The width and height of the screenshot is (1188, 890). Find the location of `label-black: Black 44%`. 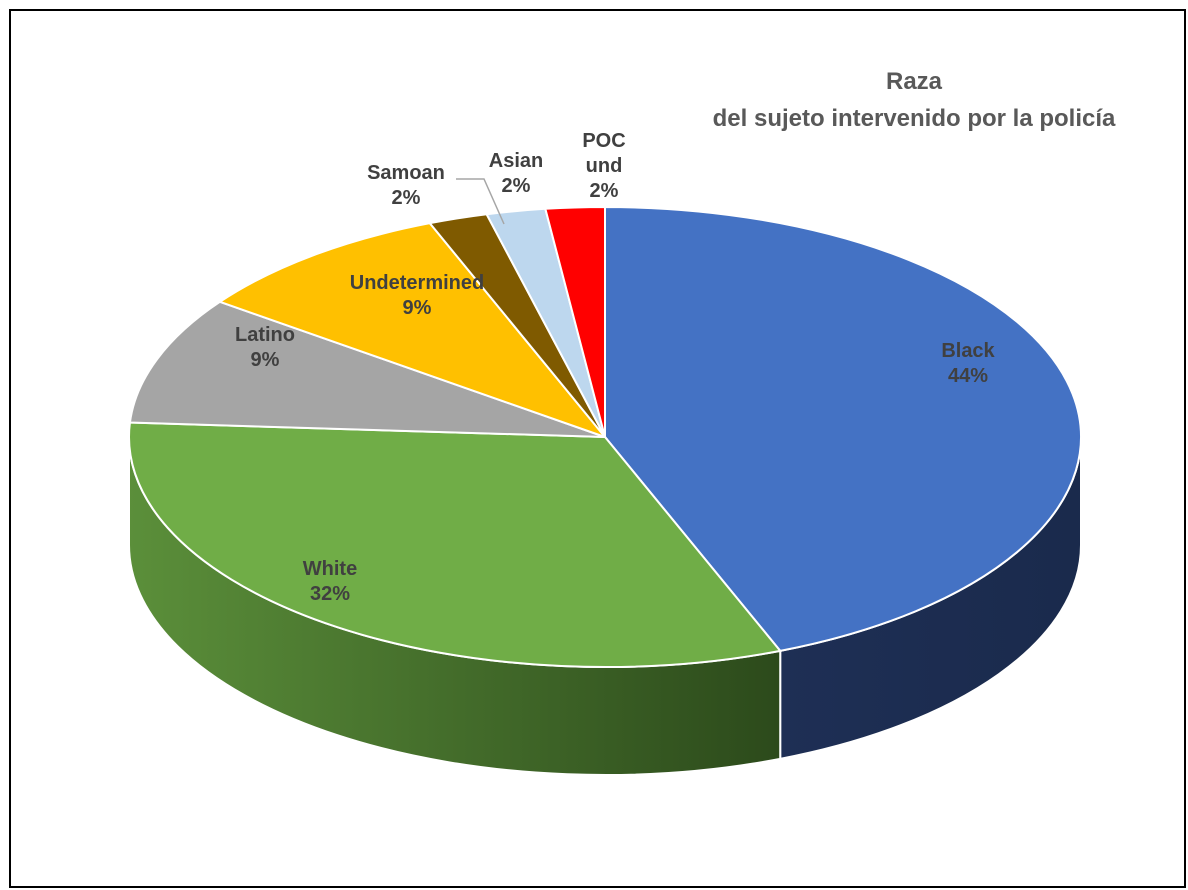

label-black: Black 44% is located at coordinates (968, 363).